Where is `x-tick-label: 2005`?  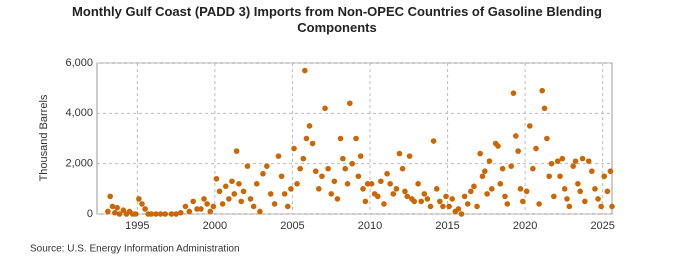 x-tick-label: 2005 is located at coordinates (292, 226).